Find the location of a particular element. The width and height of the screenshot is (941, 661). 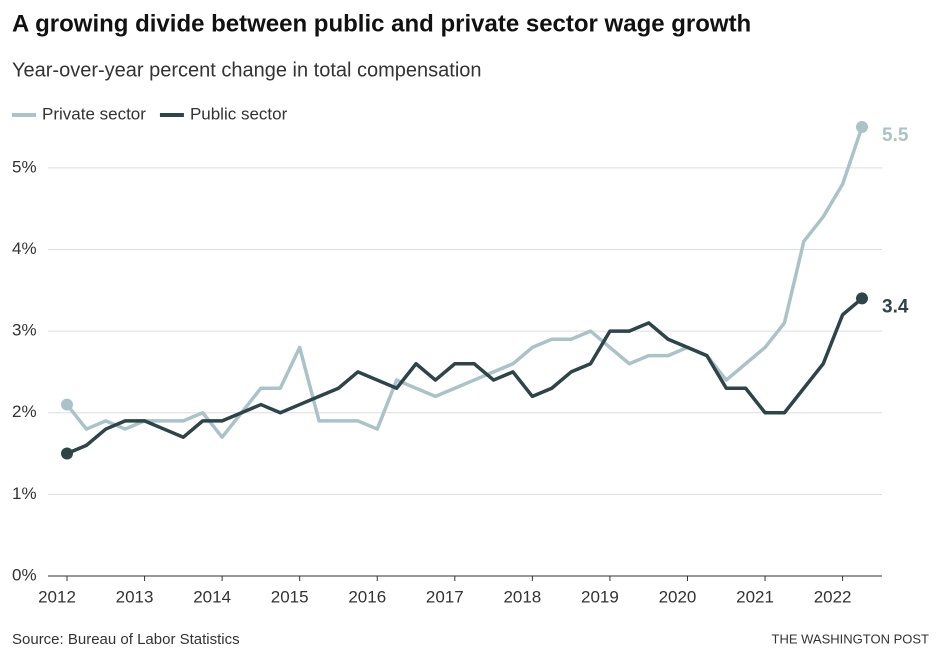

x-tick-label: 2018 is located at coordinates (522, 596).